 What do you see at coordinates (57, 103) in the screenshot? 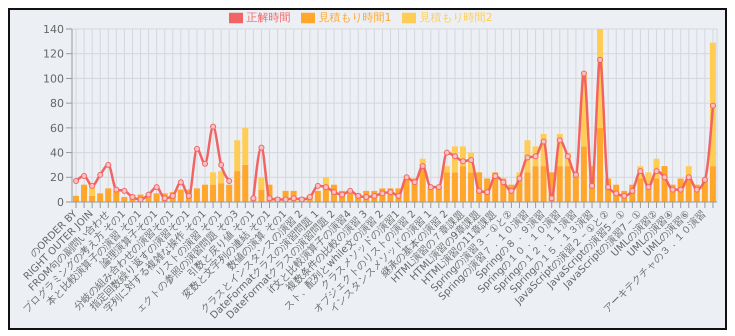
I see `y-tick-label: 80` at bounding box center [57, 103].